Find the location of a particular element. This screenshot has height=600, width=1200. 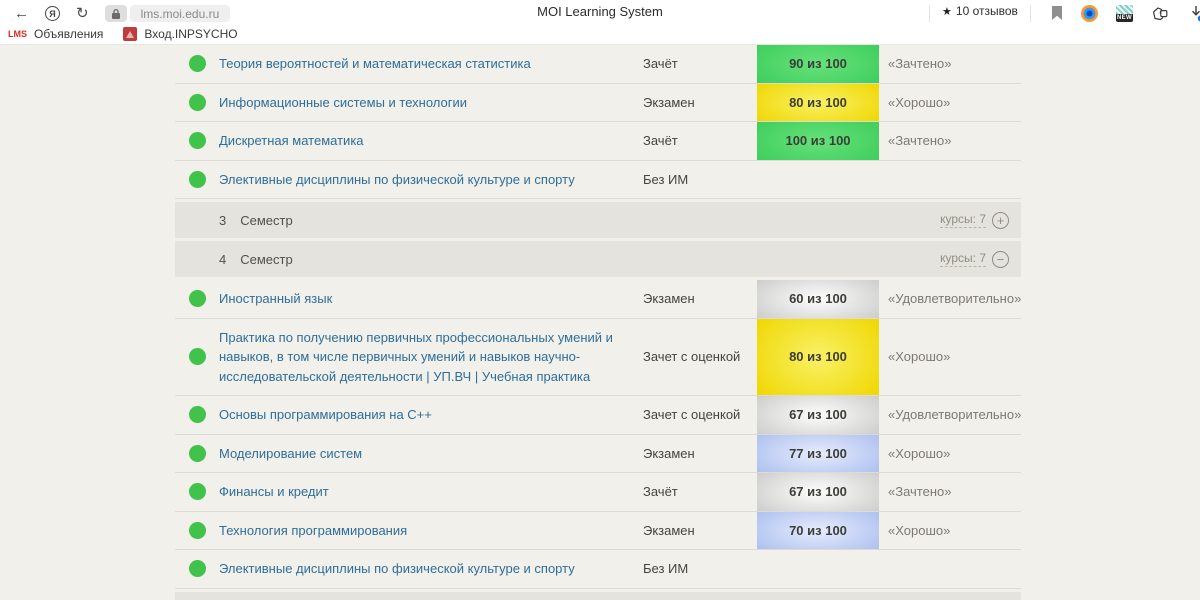

address-bar: lms.moi.edu.ru is located at coordinates (180, 13).